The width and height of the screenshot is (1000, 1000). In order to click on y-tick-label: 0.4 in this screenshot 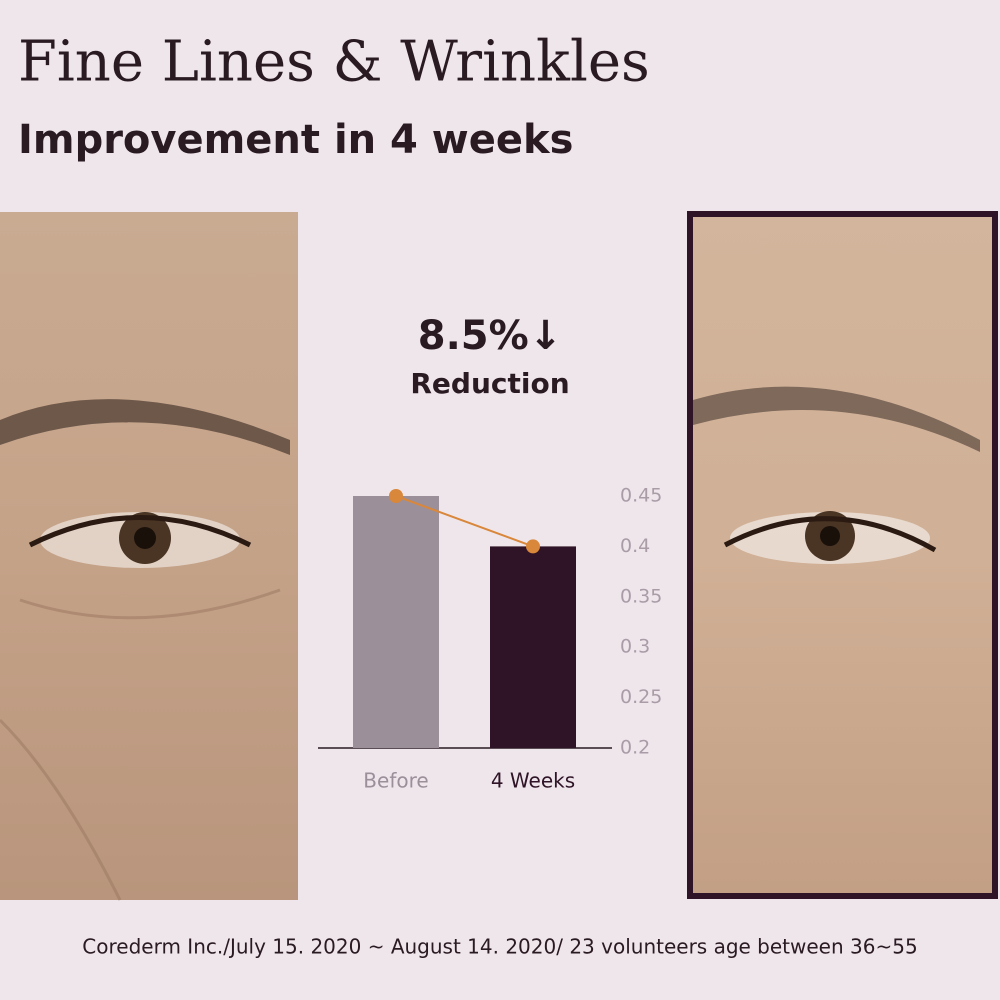, I will do `click(635, 546)`.